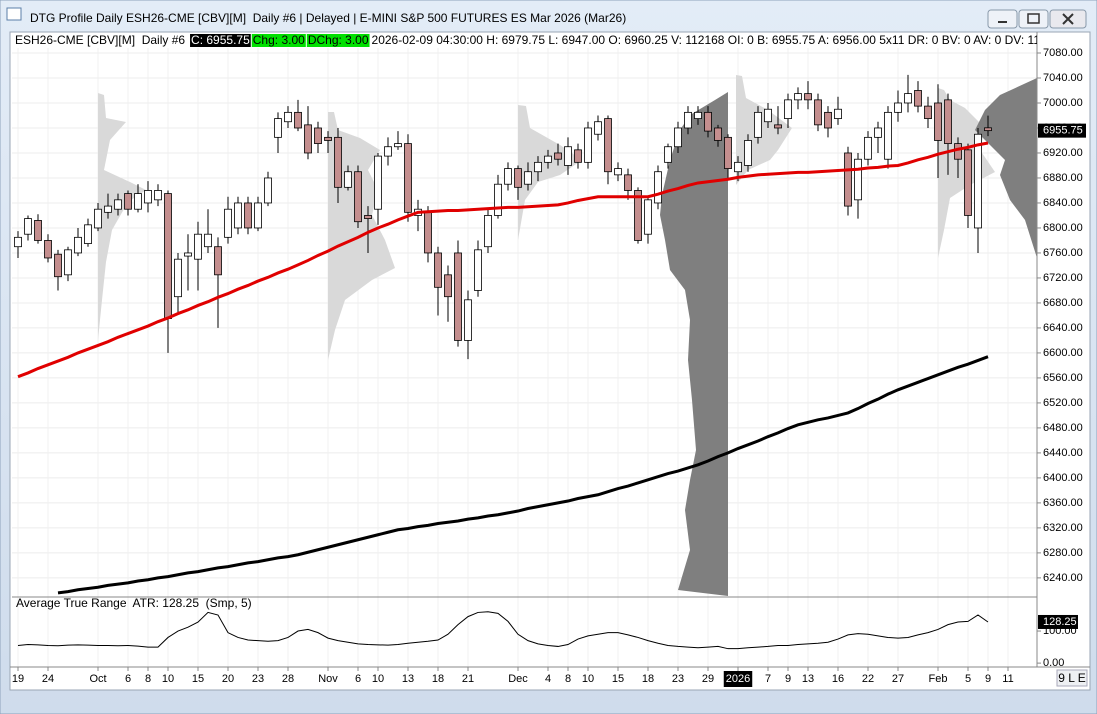 The image size is (1097, 714). What do you see at coordinates (97, 679) in the screenshot?
I see `x-tick-label: Oct` at bounding box center [97, 679].